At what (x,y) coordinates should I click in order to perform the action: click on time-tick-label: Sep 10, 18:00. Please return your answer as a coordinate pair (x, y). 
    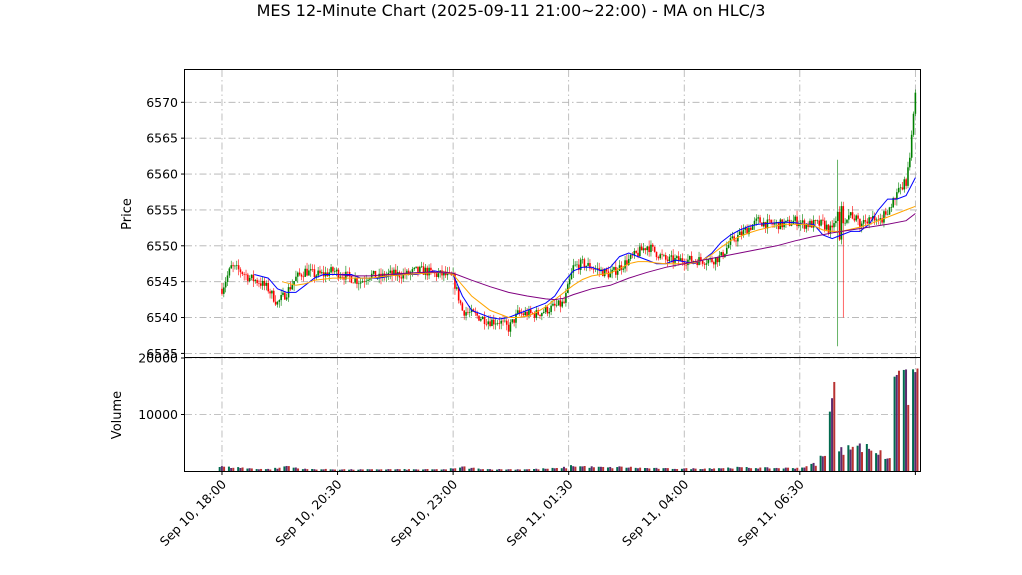
    Looking at the image, I should click on (193, 512).